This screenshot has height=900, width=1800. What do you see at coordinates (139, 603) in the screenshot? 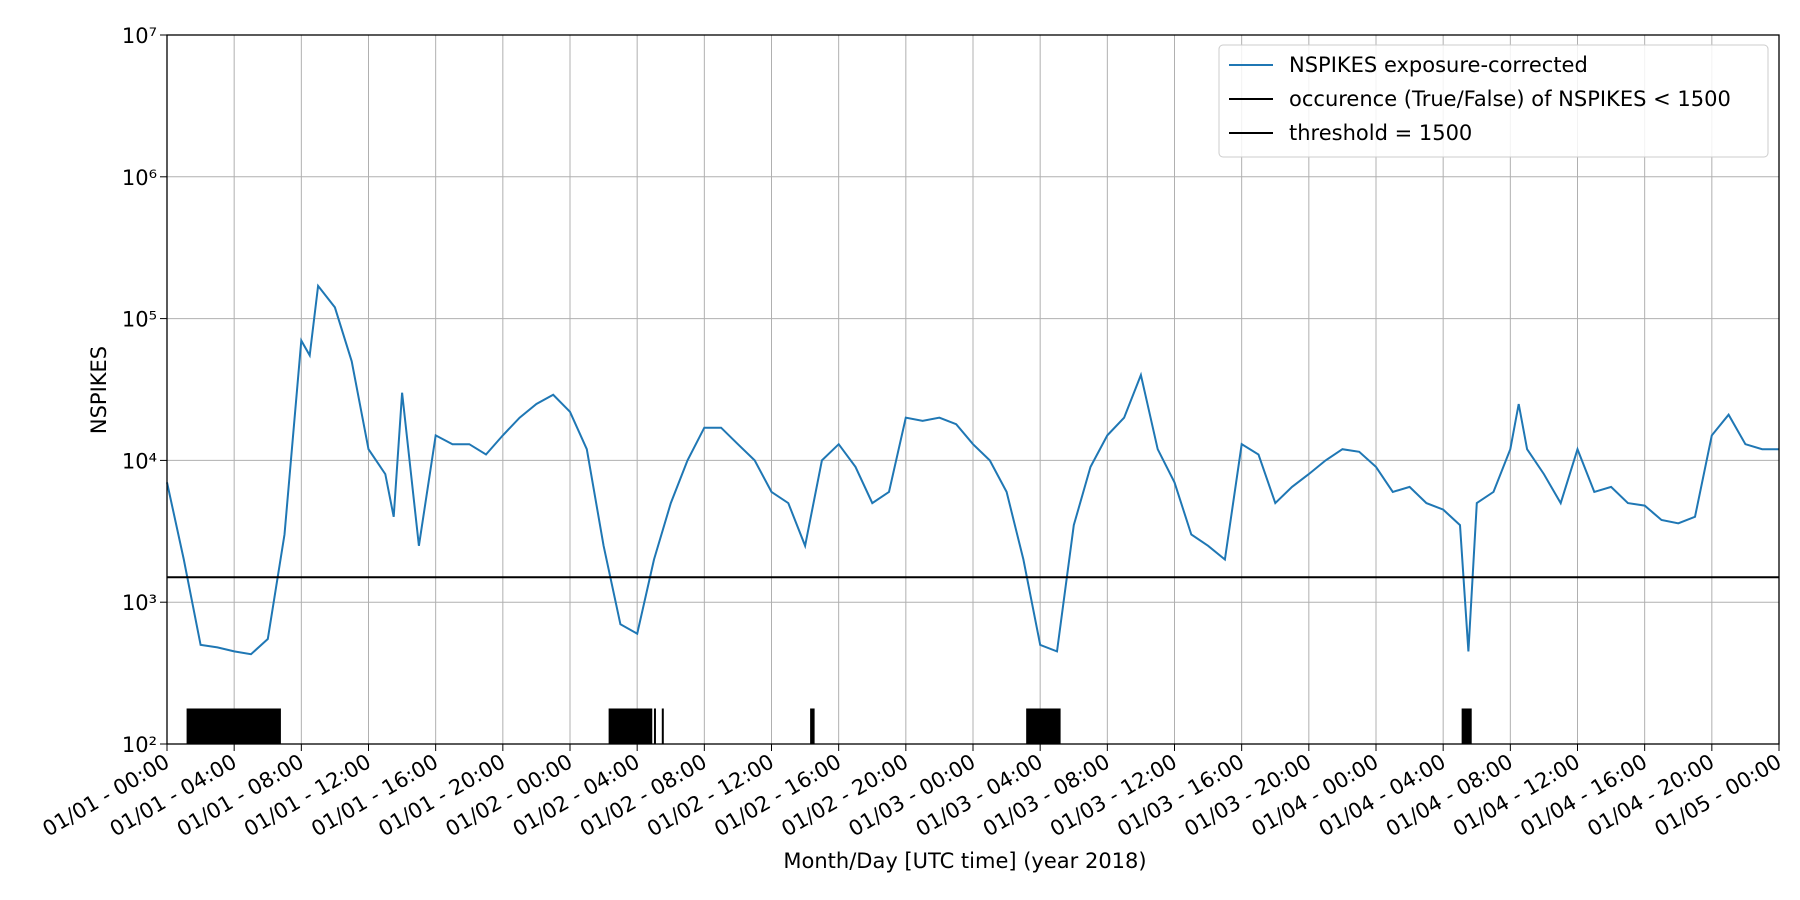
I see `y-tick-label: 10³` at bounding box center [139, 603].